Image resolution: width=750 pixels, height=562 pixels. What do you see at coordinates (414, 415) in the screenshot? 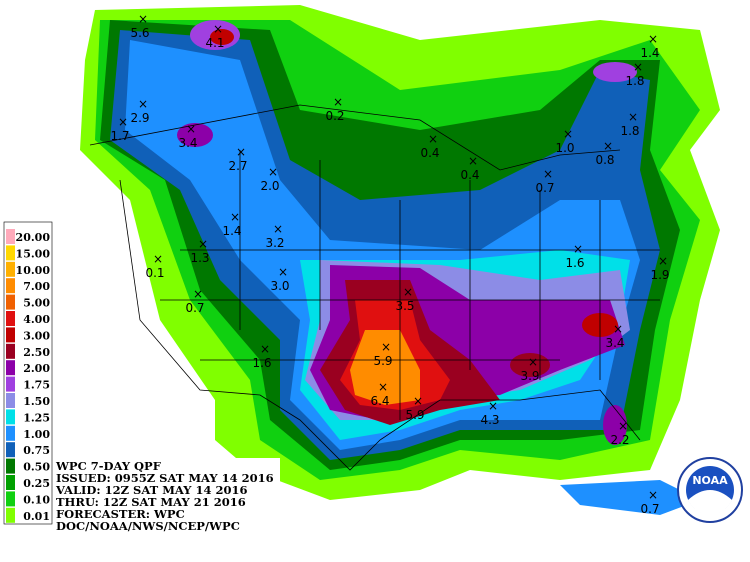
I see `point-value: 5.9` at bounding box center [414, 415].